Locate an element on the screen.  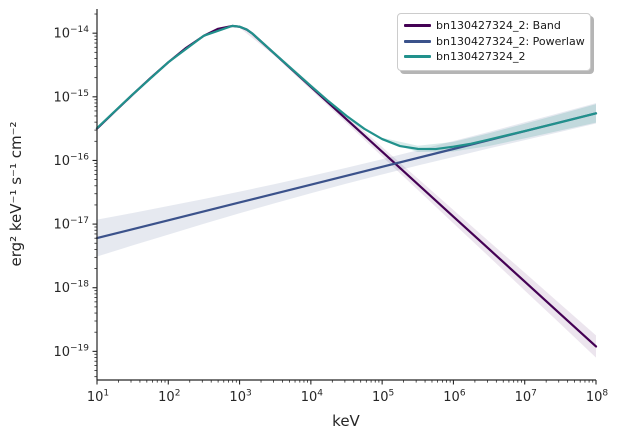
legend-item-total: bn130427324_2 is located at coordinates (494, 57).